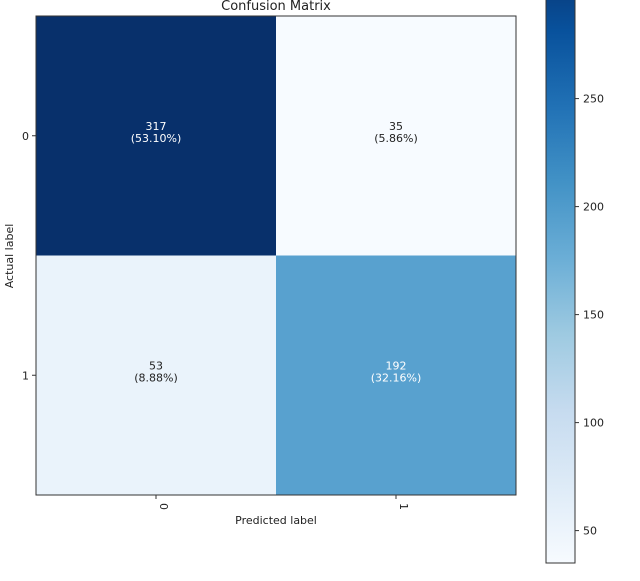 The width and height of the screenshot is (640, 581). What do you see at coordinates (25, 136) in the screenshot?
I see `y-tick-label: 0` at bounding box center [25, 136].